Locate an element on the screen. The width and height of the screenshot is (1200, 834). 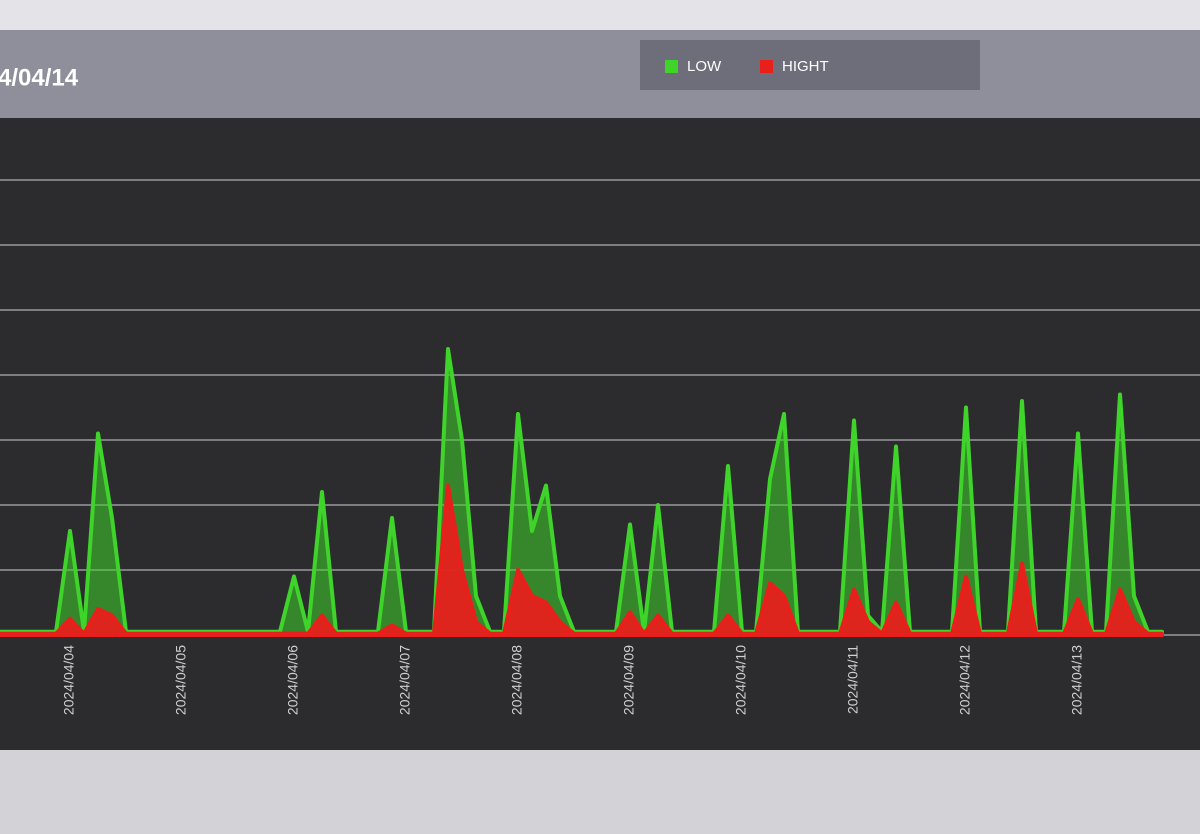
legend is located at coordinates (810, 65).